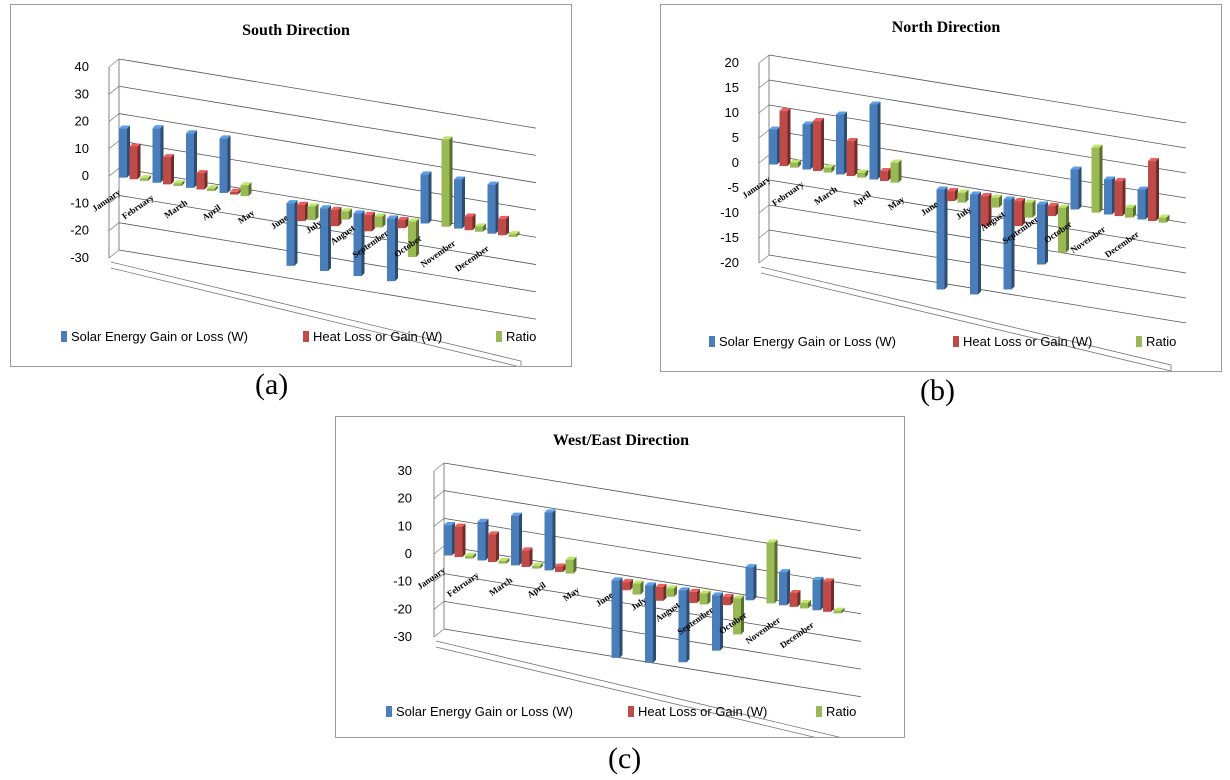 The height and width of the screenshot is (780, 1230). What do you see at coordinates (861, 199) in the screenshot?
I see `x-category-label: April` at bounding box center [861, 199].